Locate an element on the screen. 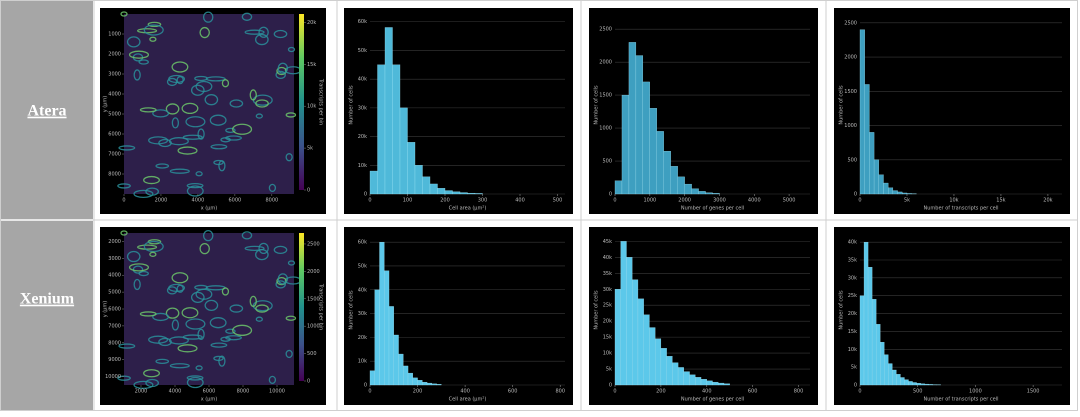  colorbar-tick-label: 500 is located at coordinates (312, 354).